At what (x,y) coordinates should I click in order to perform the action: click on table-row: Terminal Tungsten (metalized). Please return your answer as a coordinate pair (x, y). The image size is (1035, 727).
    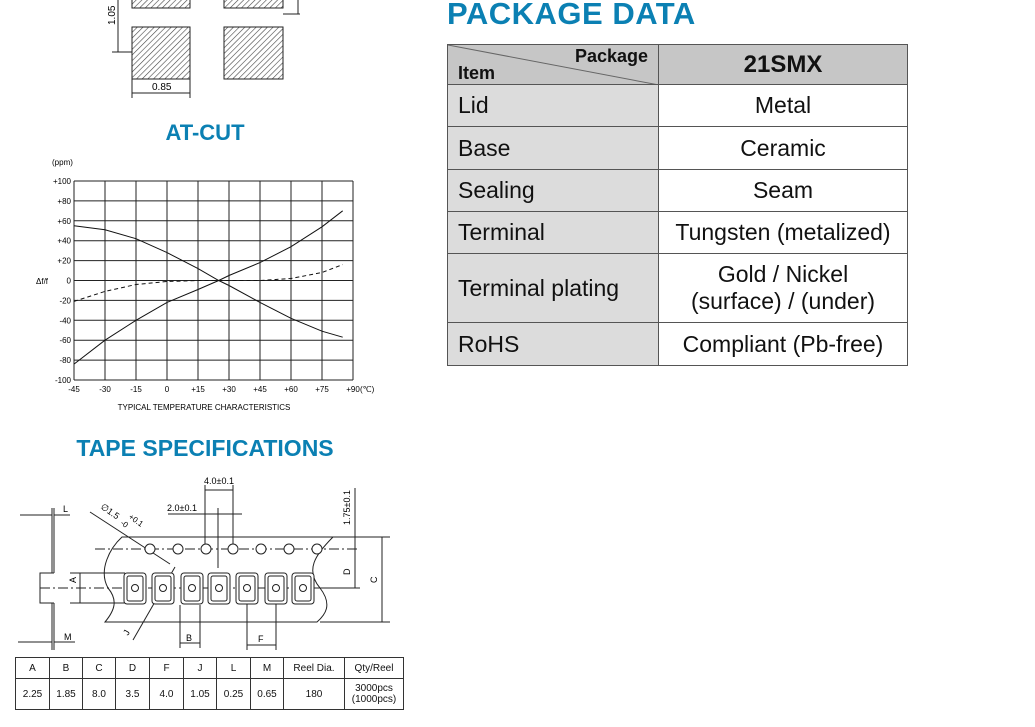
    Looking at the image, I should click on (677, 232).